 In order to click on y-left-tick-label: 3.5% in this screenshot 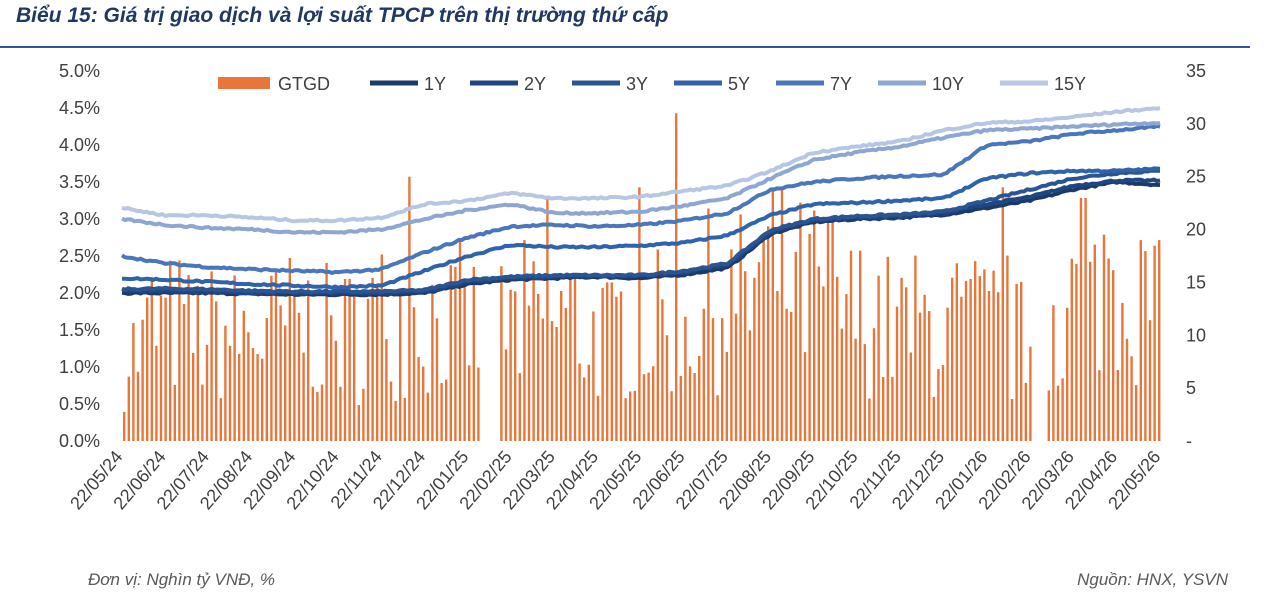, I will do `click(79, 182)`.